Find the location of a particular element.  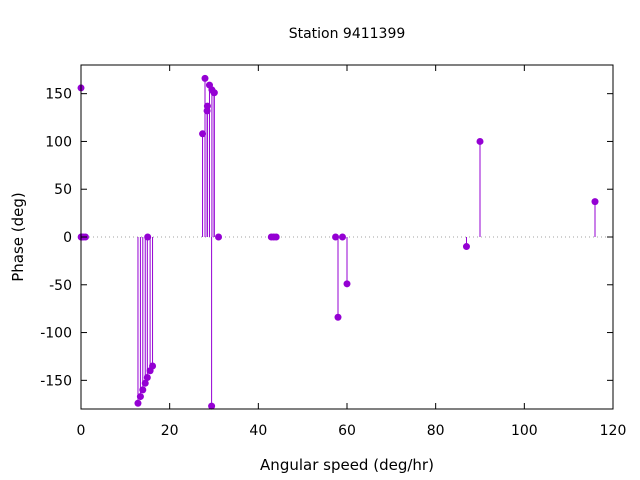

x-axis-label: Angular speed (deg/hr) is located at coordinates (347, 465).